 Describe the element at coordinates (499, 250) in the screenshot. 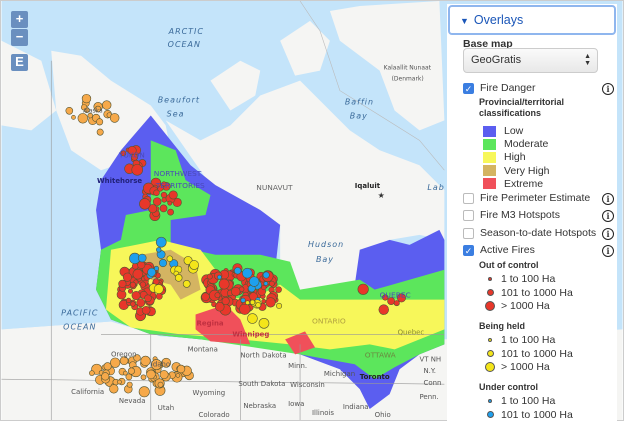

I see `active-fires-toggle: ✓ Active Fires` at that location.